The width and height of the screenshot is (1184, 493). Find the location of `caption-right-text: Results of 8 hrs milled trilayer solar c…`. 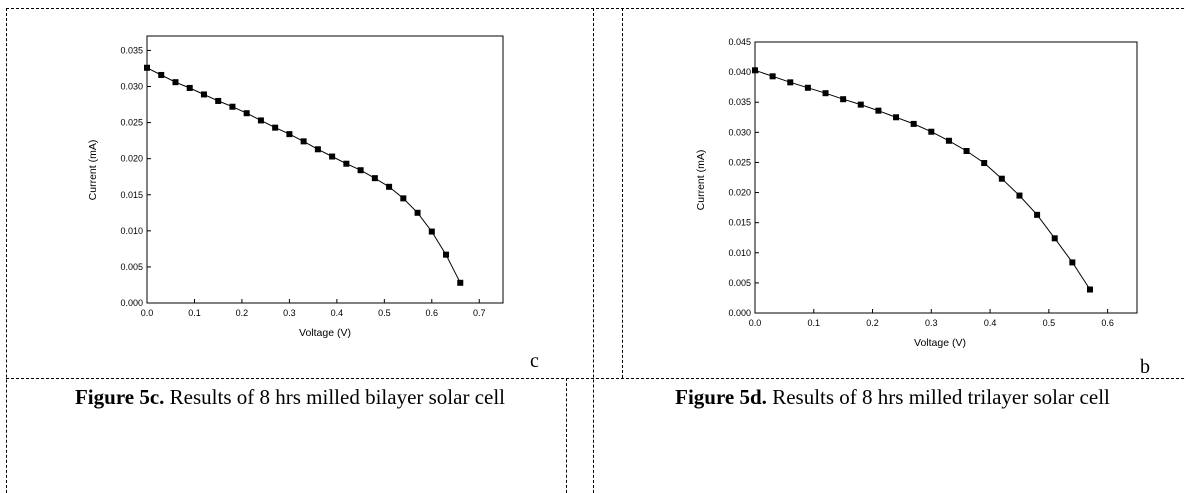

caption-right-text: Results of 8 hrs milled trilayer solar c… is located at coordinates (938, 397).